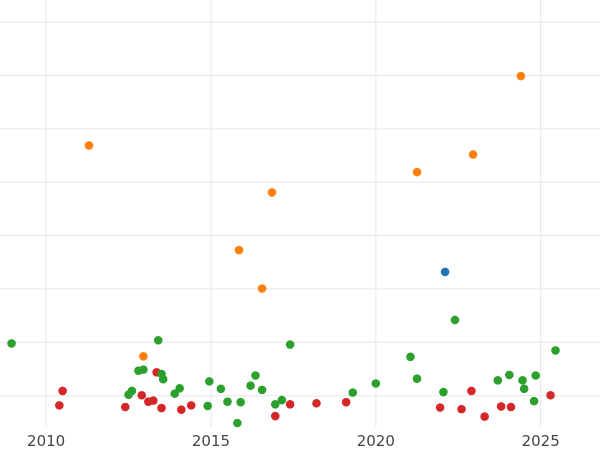  I want to click on x-tick-label: 2020, so click(376, 441).